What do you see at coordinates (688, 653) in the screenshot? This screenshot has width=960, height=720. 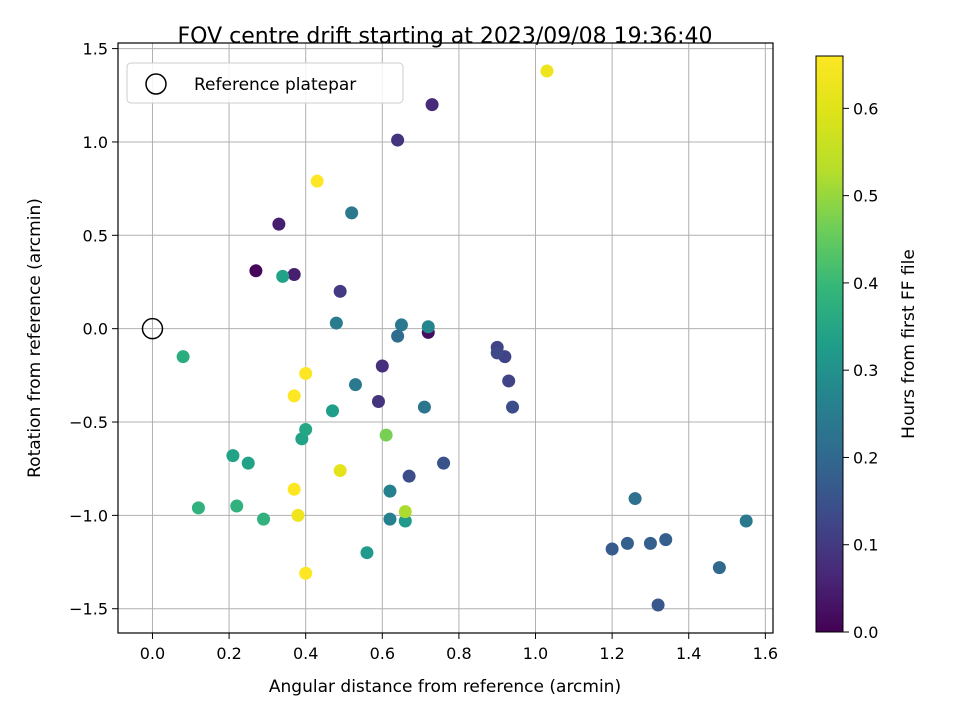 I see `x-tick-label: 1.4` at bounding box center [688, 653].